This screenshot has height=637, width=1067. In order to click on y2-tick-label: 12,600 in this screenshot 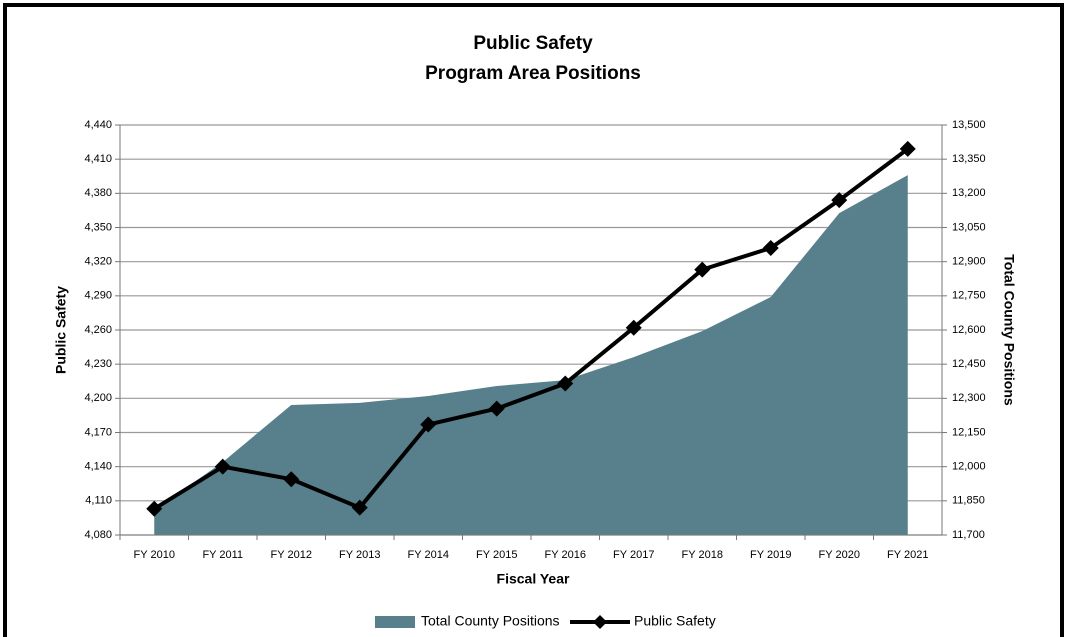, I will do `click(969, 330)`.